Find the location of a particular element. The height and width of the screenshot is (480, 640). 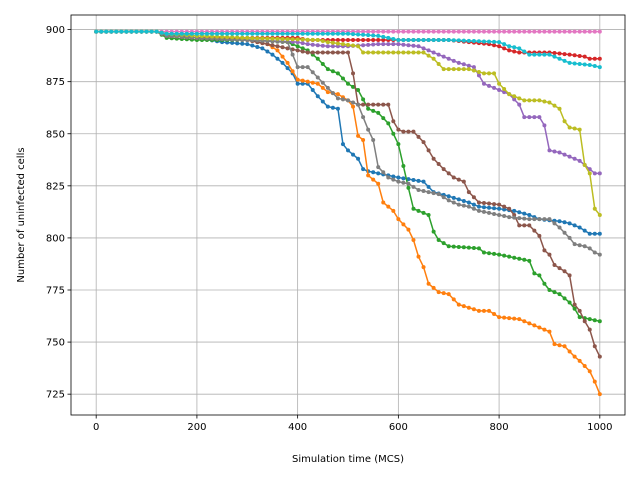

y-tick-label: 750 is located at coordinates (55, 343).